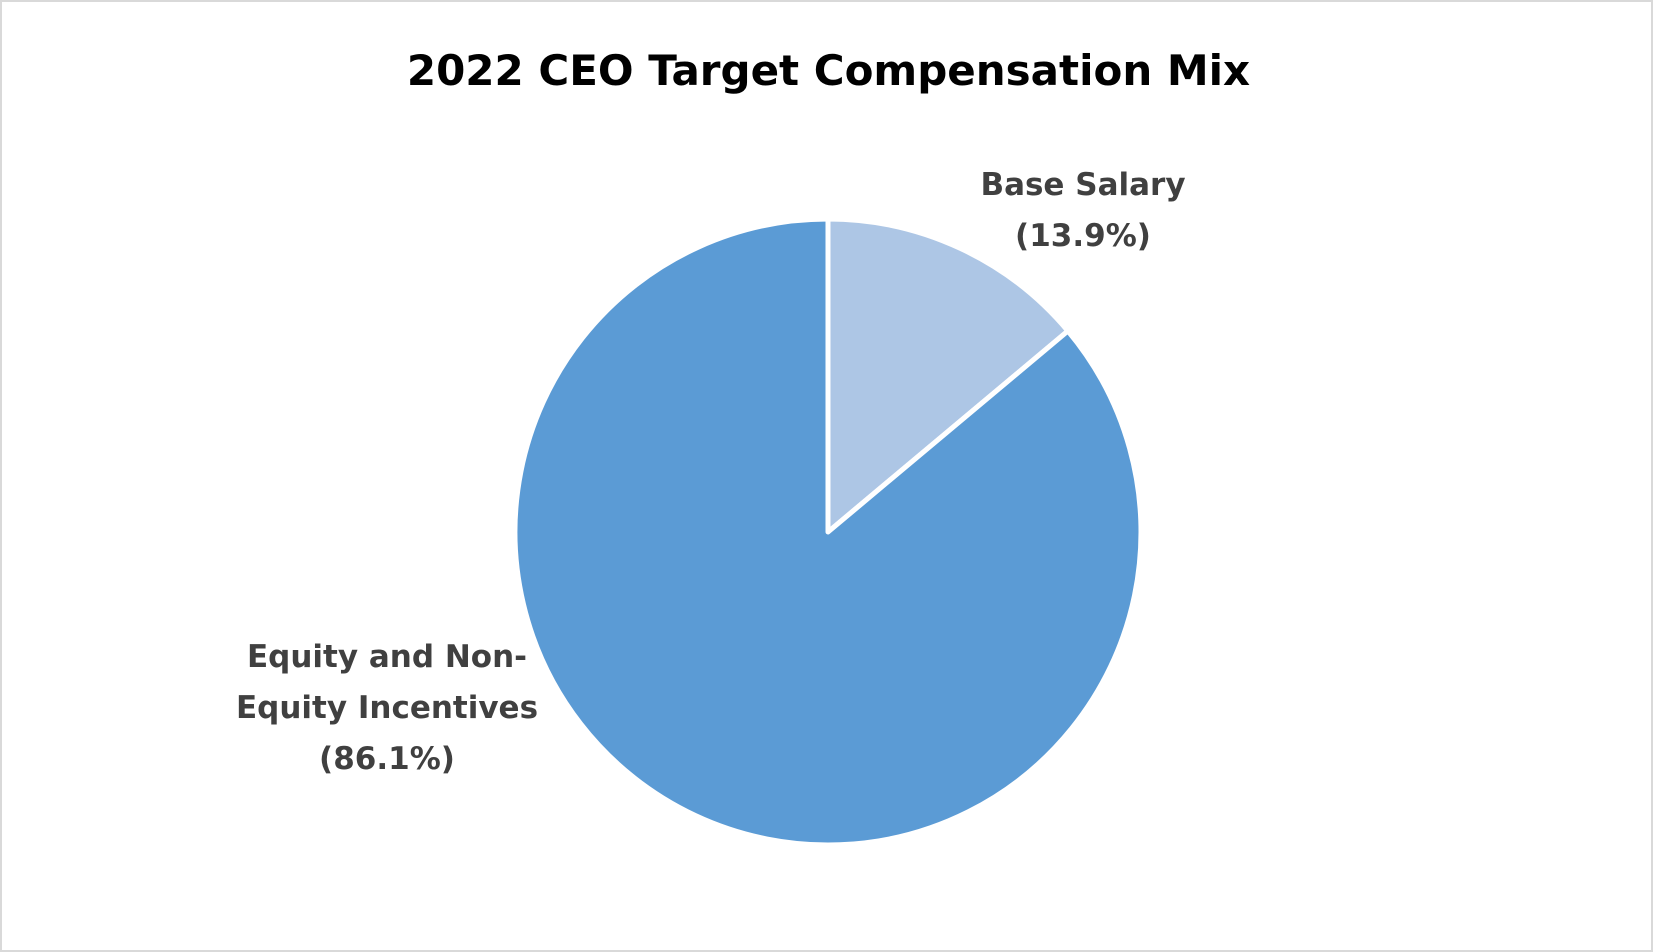 The height and width of the screenshot is (952, 1653). I want to click on slice-label: Equity and Non-Equity Incentives (86.1%), so click(387, 708).